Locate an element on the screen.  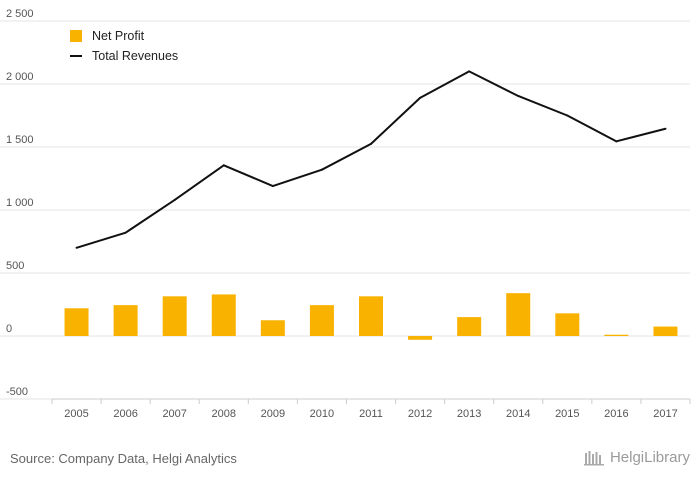
brand-logo: HelgiLibrary is located at coordinates (636, 457).